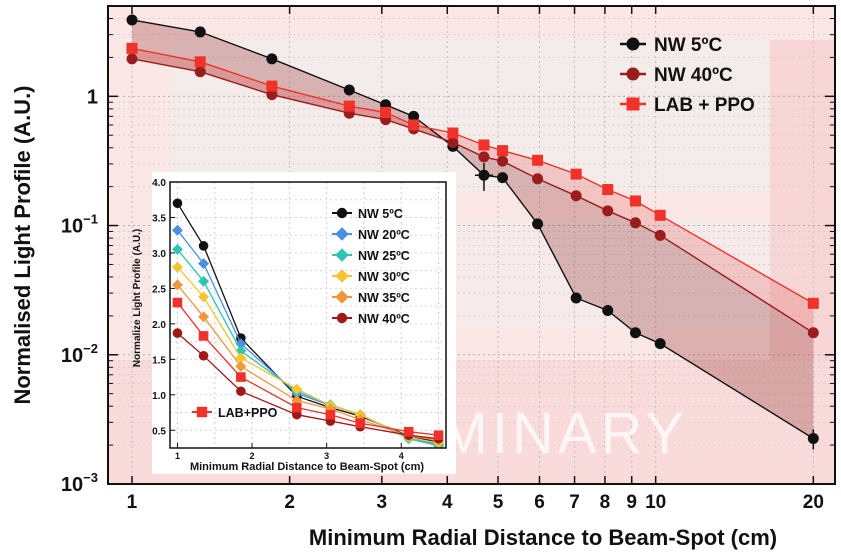  What do you see at coordinates (498, 502) in the screenshot?
I see `x-tick-label: 5` at bounding box center [498, 502].